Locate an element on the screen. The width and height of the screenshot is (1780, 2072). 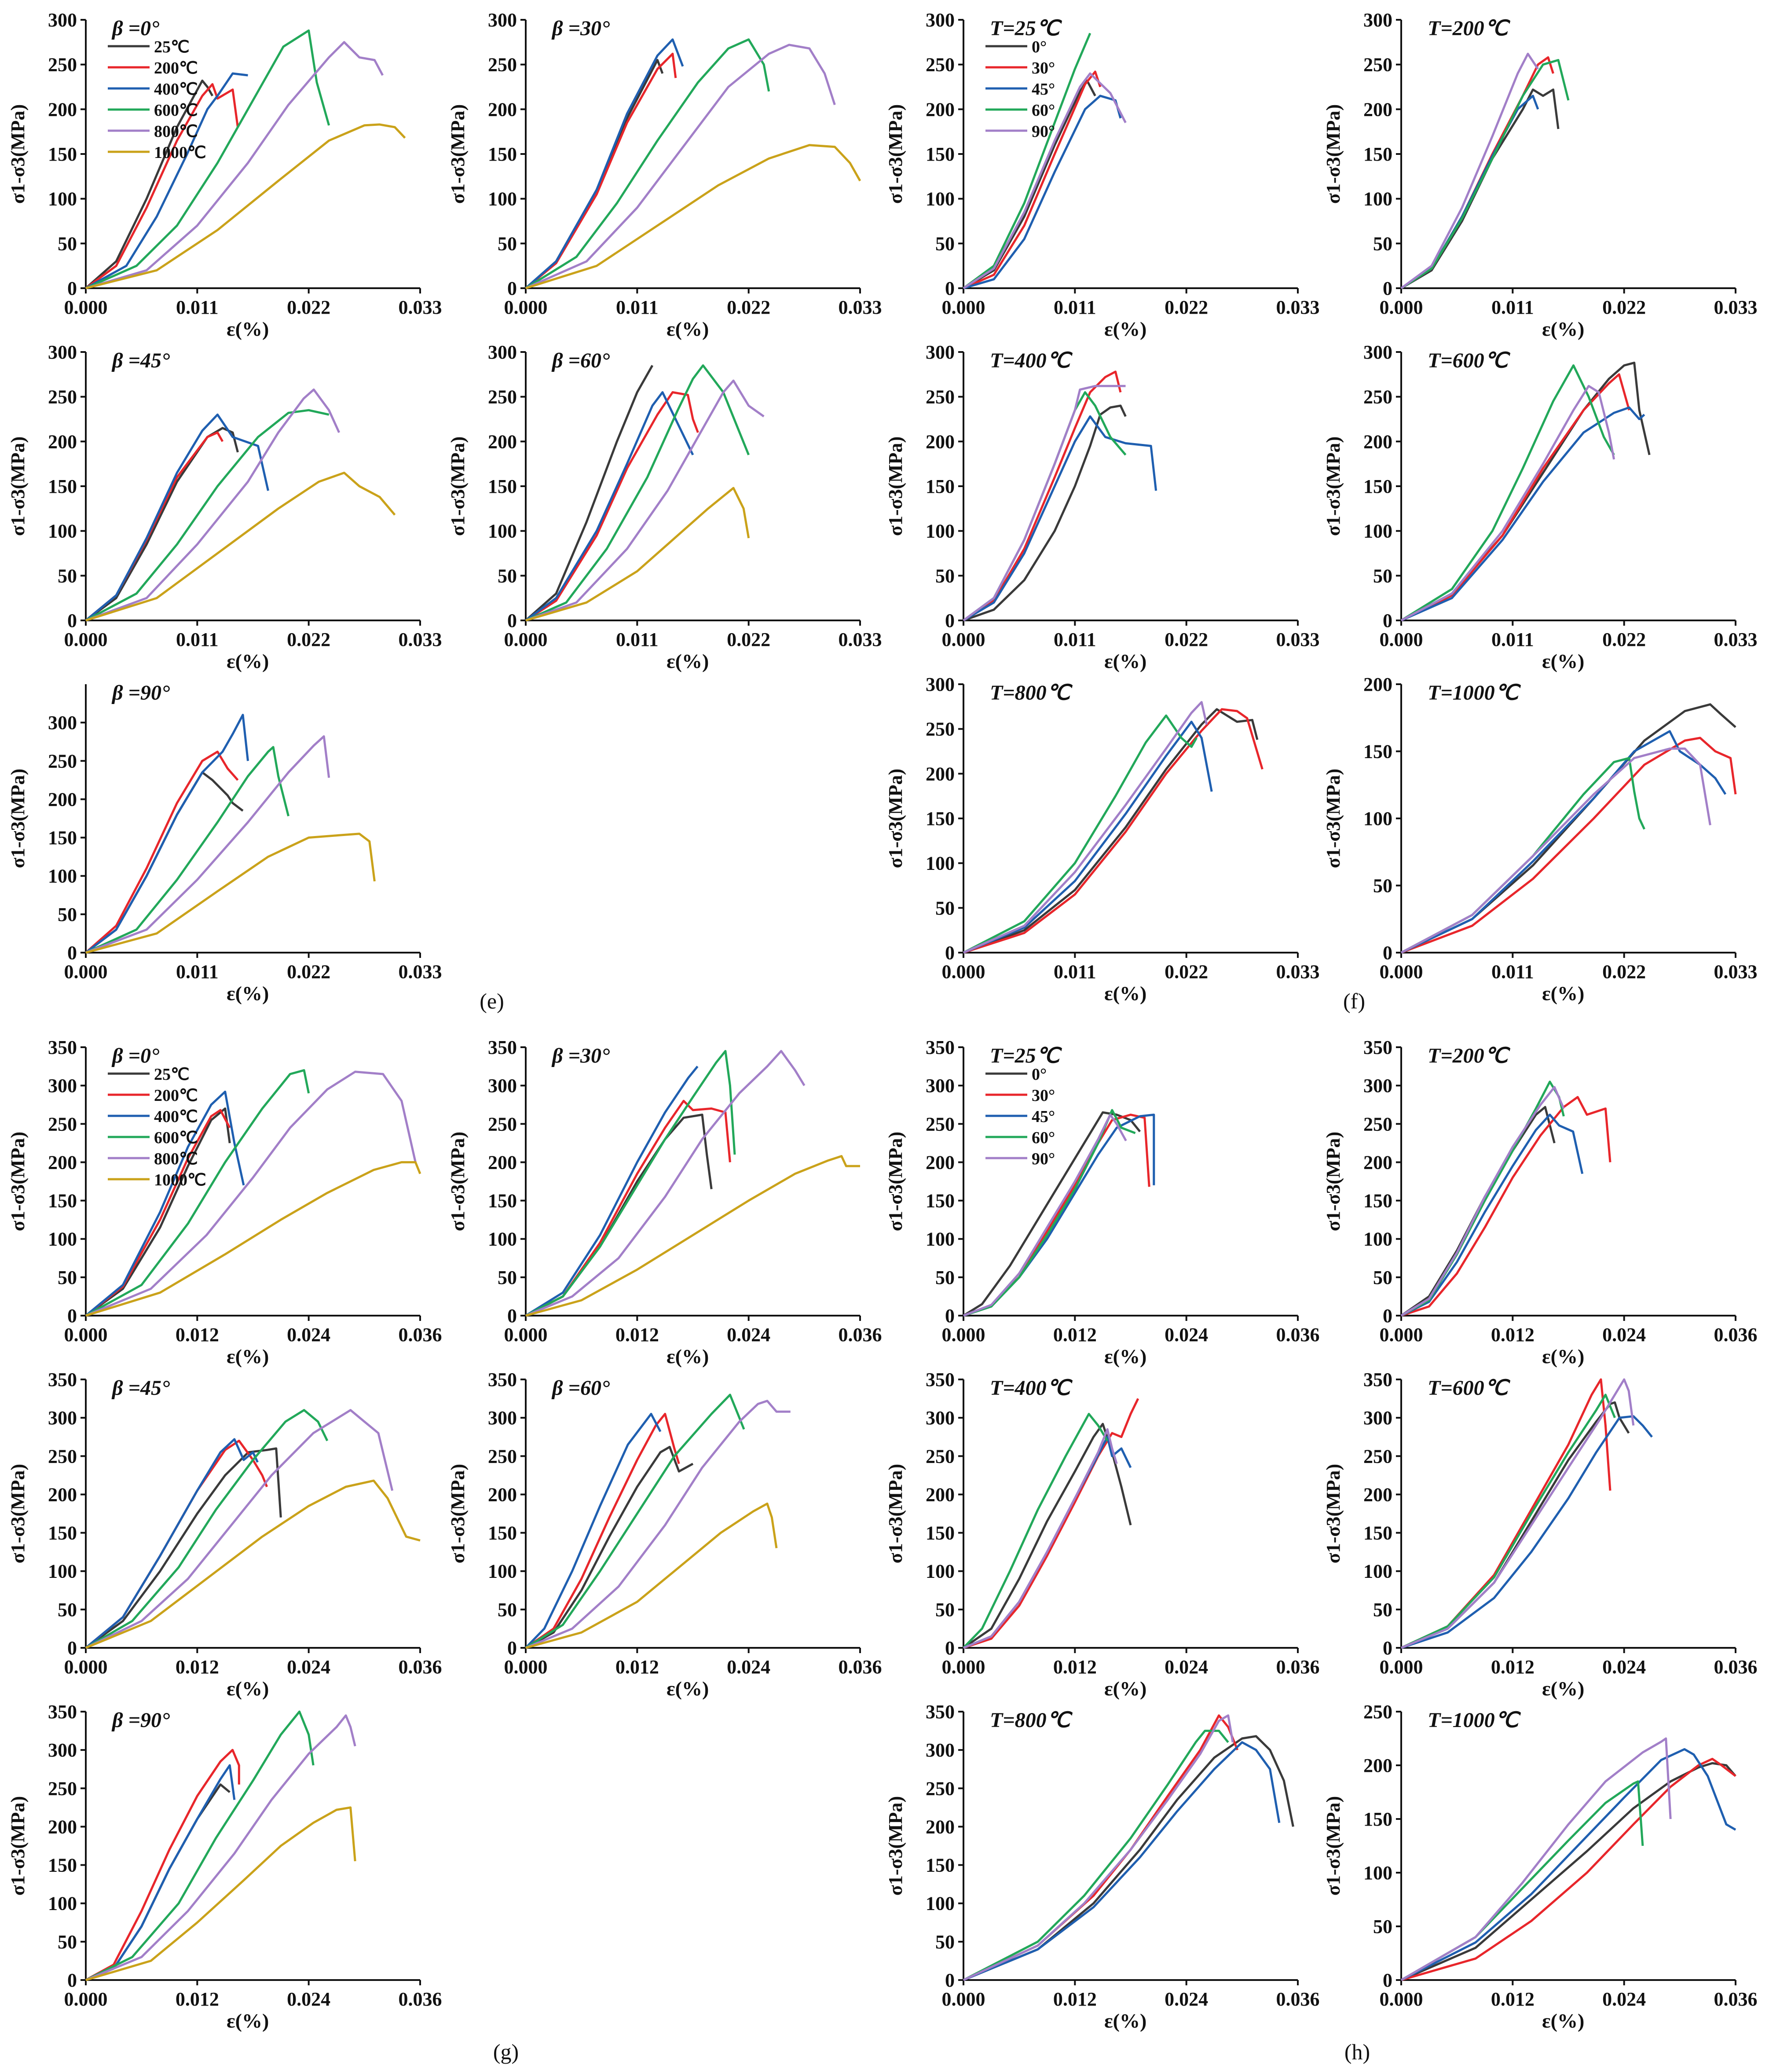
series-line-400℃ is located at coordinates (593, 1530).